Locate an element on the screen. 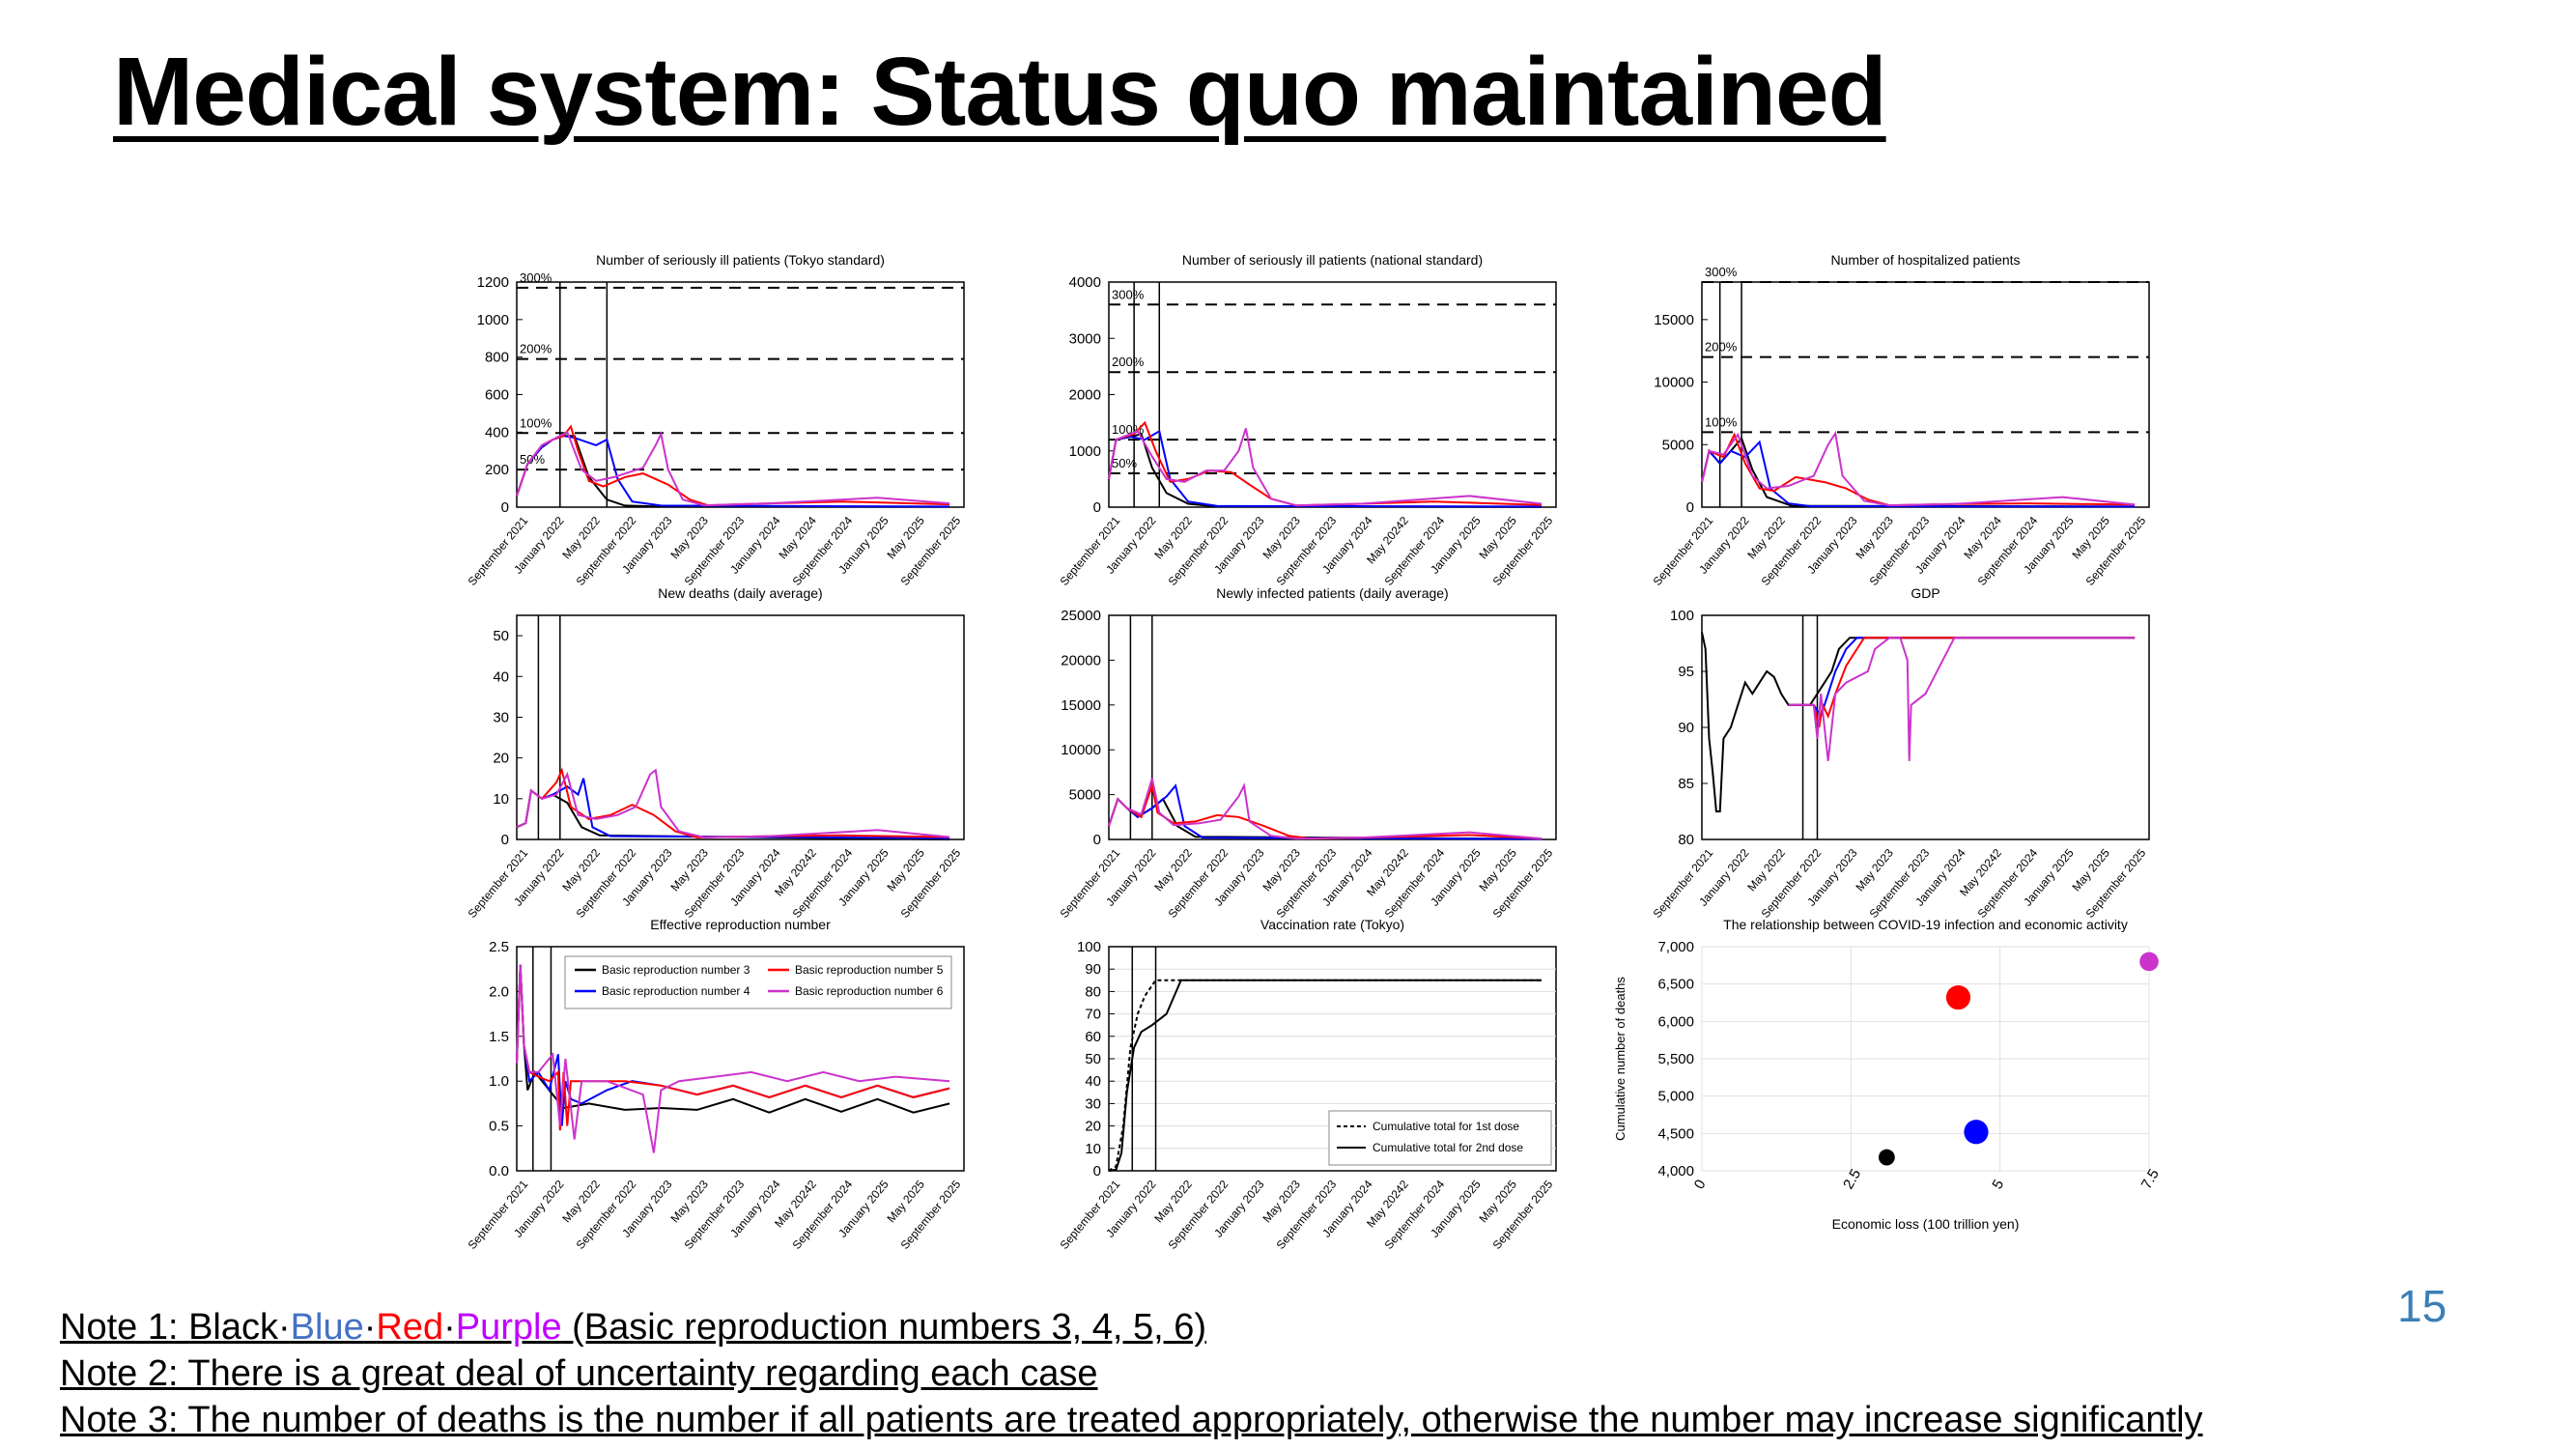 This screenshot has width=2576, height=1449. chart-title: Number of hospitalized patients is located at coordinates (1925, 260).